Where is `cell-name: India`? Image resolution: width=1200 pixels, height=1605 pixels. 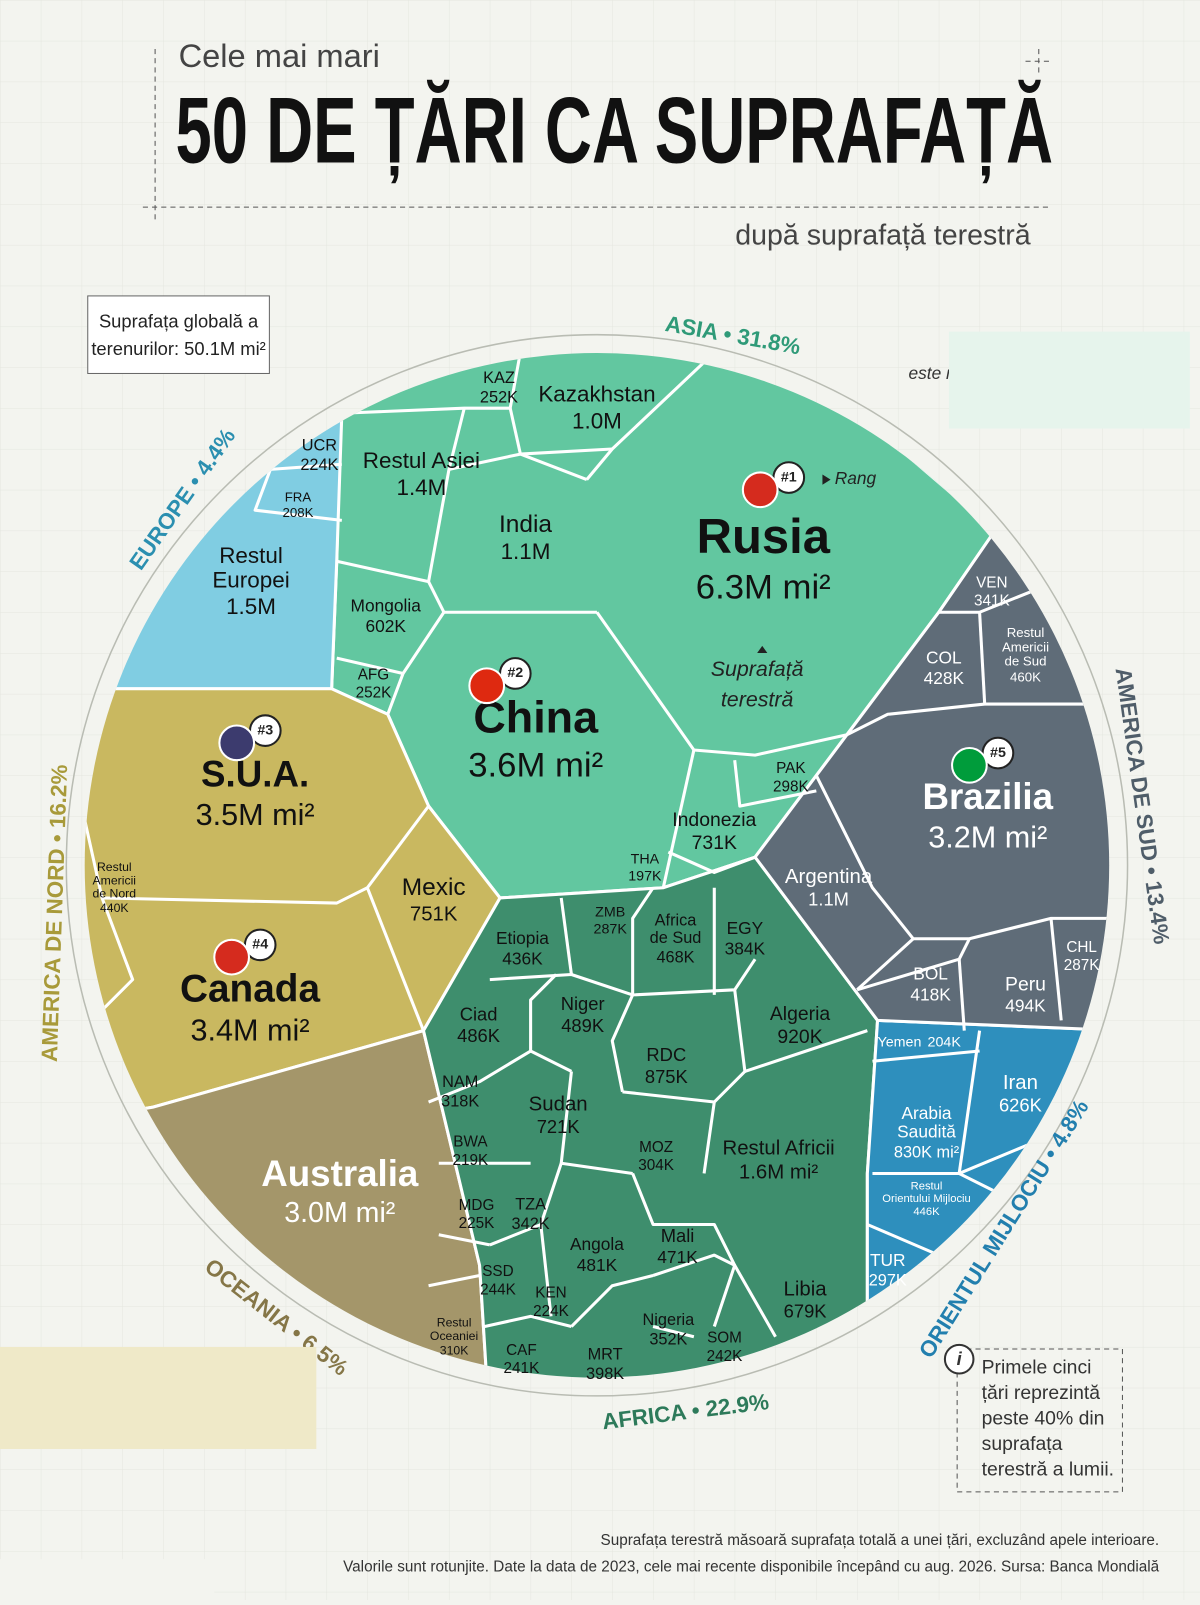 cell-name: India is located at coordinates (525, 524).